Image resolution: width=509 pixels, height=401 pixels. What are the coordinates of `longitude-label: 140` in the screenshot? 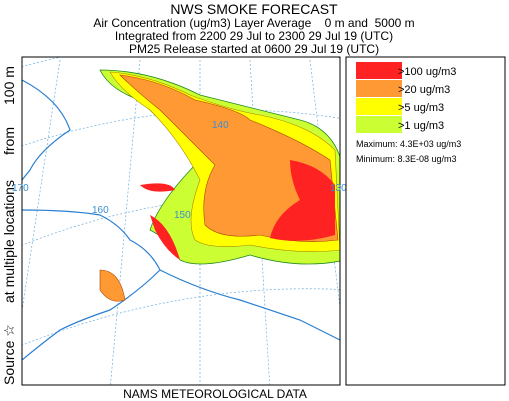 It's located at (220, 125).